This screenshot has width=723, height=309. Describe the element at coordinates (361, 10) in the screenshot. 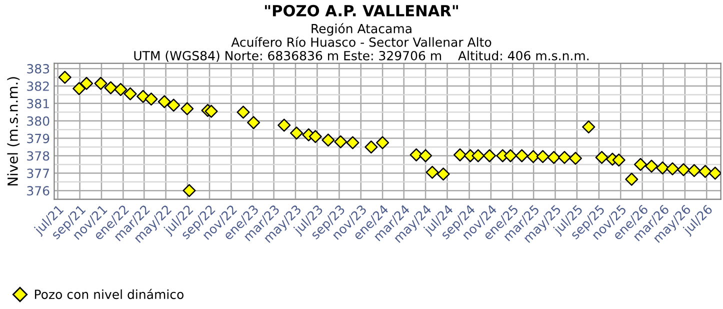

I see `chart-title: "POZO A.P. VALLENAR"` at that location.